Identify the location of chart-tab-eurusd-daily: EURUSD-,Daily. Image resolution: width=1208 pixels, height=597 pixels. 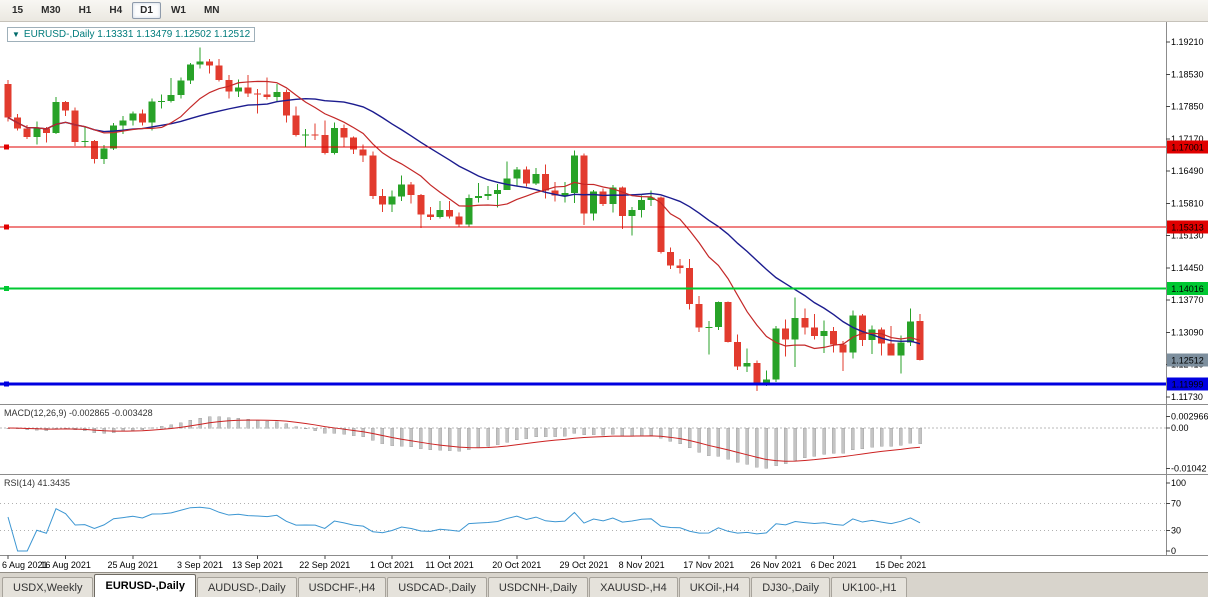
(145, 585).